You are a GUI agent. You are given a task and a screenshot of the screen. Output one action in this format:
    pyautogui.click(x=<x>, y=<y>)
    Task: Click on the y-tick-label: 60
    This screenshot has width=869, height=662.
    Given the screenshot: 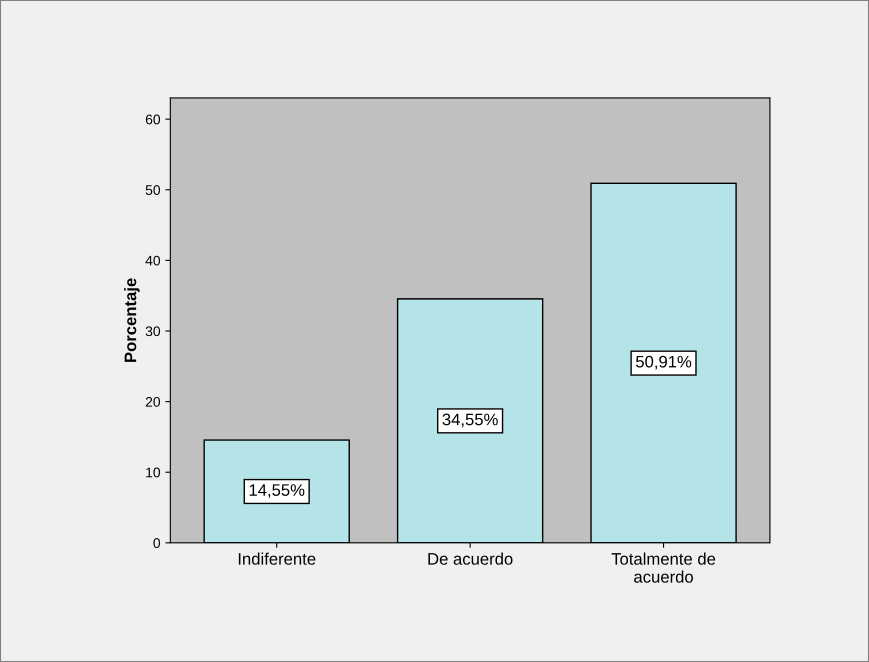 What is the action you would take?
    pyautogui.click(x=153, y=119)
    